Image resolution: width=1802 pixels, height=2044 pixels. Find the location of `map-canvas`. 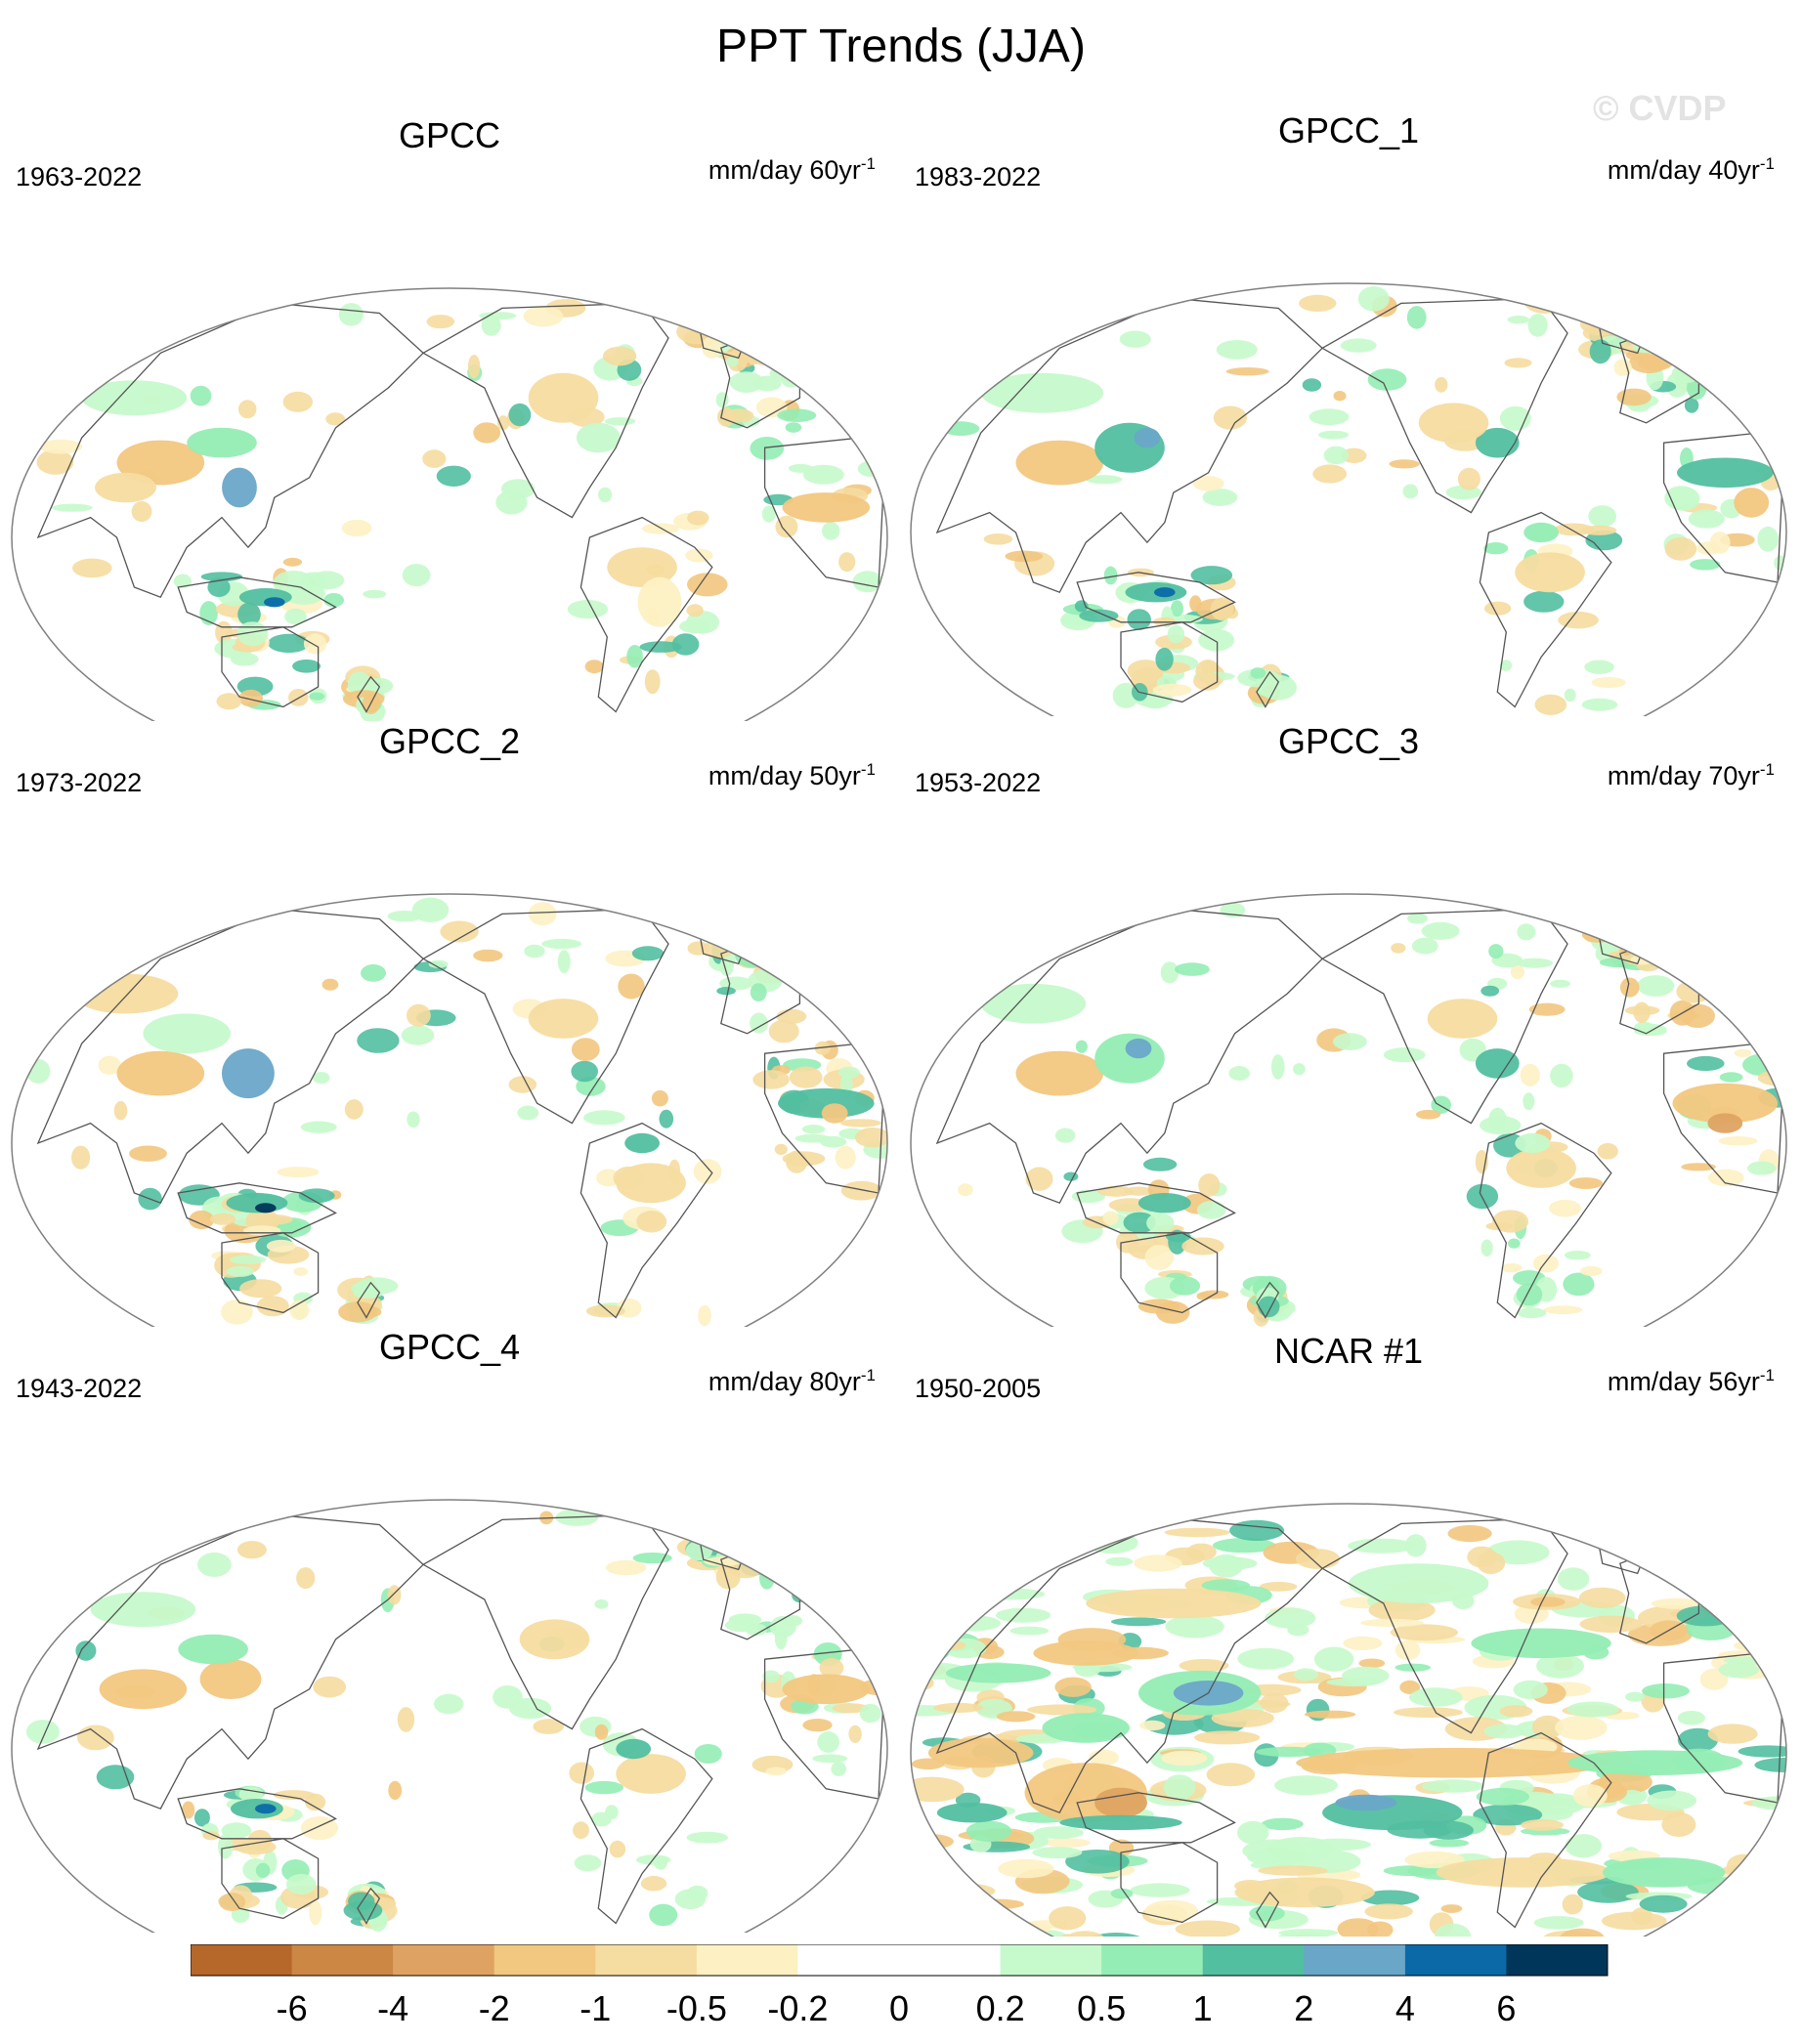

map-canvas is located at coordinates (1348, 1110).